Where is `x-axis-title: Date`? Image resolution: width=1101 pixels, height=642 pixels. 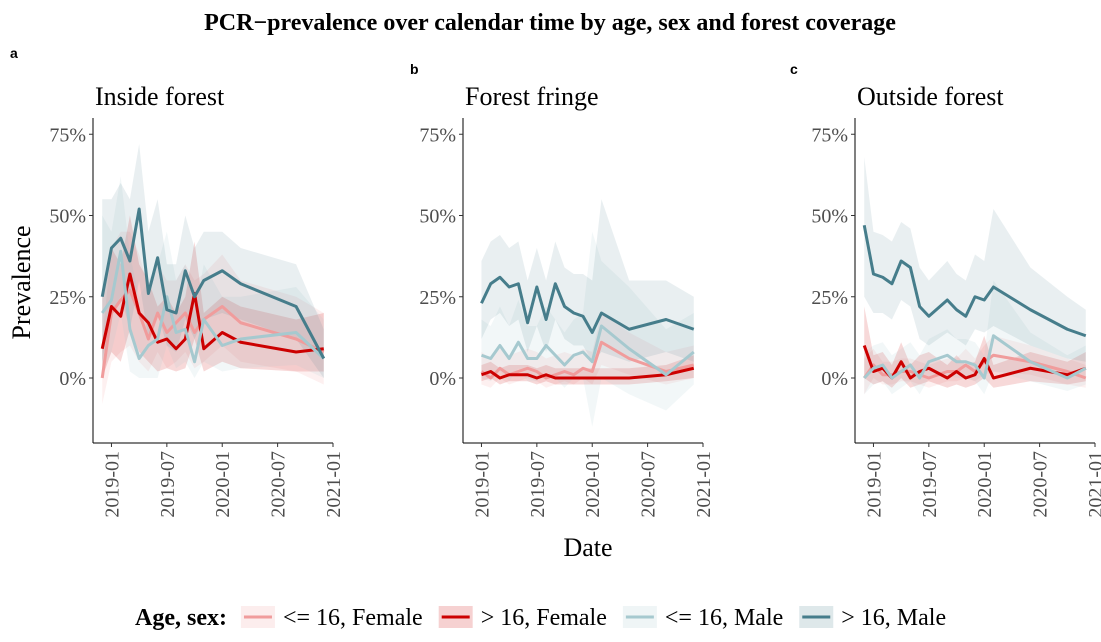
x-axis-title: Date is located at coordinates (587, 547).